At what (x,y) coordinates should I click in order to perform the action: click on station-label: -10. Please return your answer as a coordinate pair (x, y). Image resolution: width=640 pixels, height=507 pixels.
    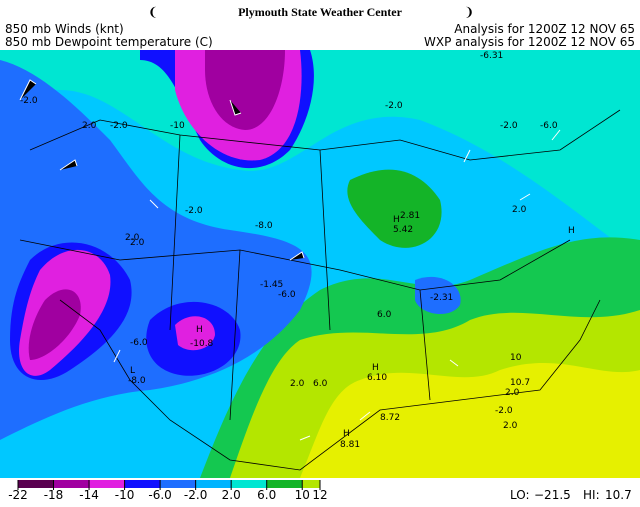
    Looking at the image, I should click on (177, 126).